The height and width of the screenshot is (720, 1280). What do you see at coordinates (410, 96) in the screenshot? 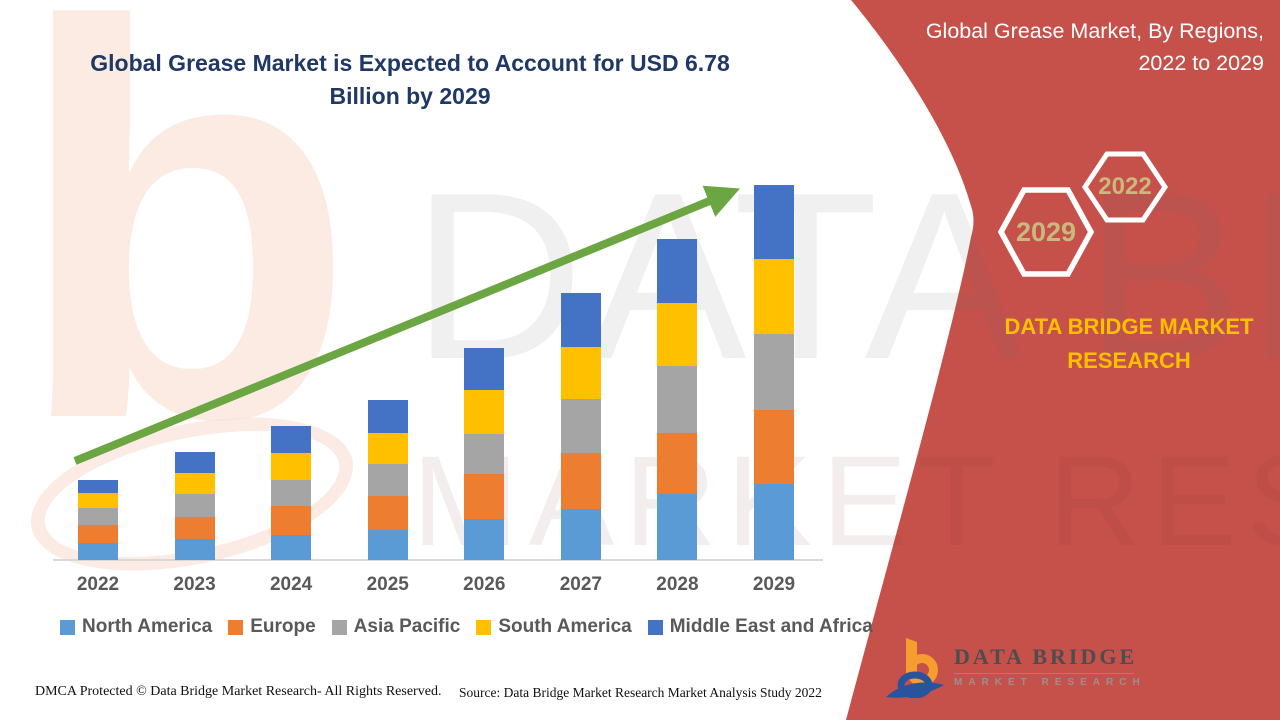
I see `chart-title-line-2: Billion by 2029` at bounding box center [410, 96].